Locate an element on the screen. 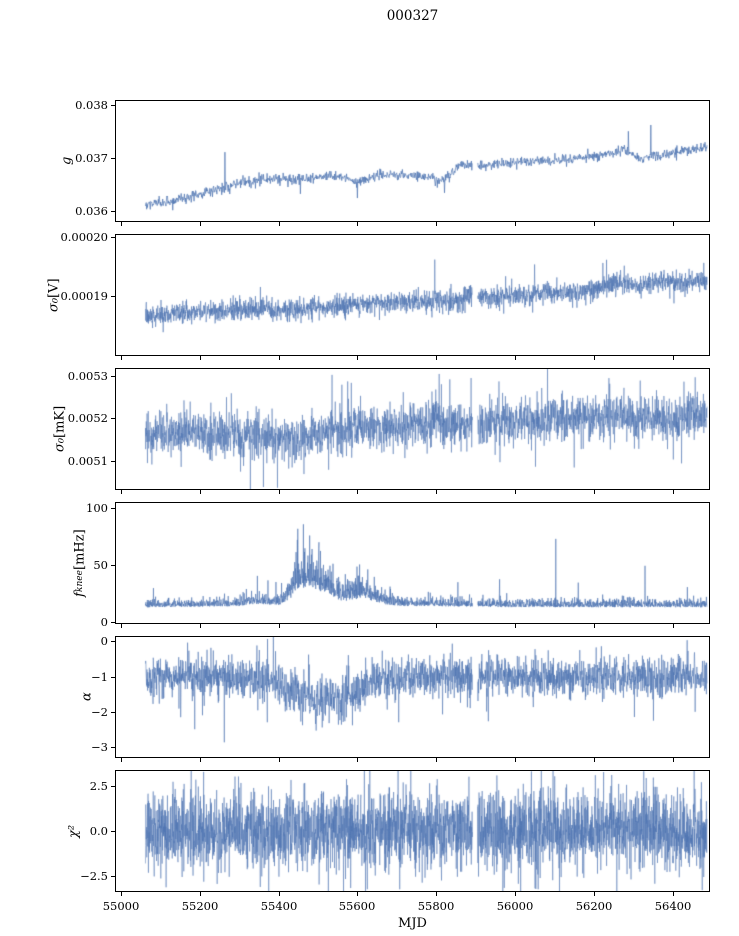 Image resolution: width=739 pixels, height=936 pixels. plot-area-chi2 is located at coordinates (412, 831).